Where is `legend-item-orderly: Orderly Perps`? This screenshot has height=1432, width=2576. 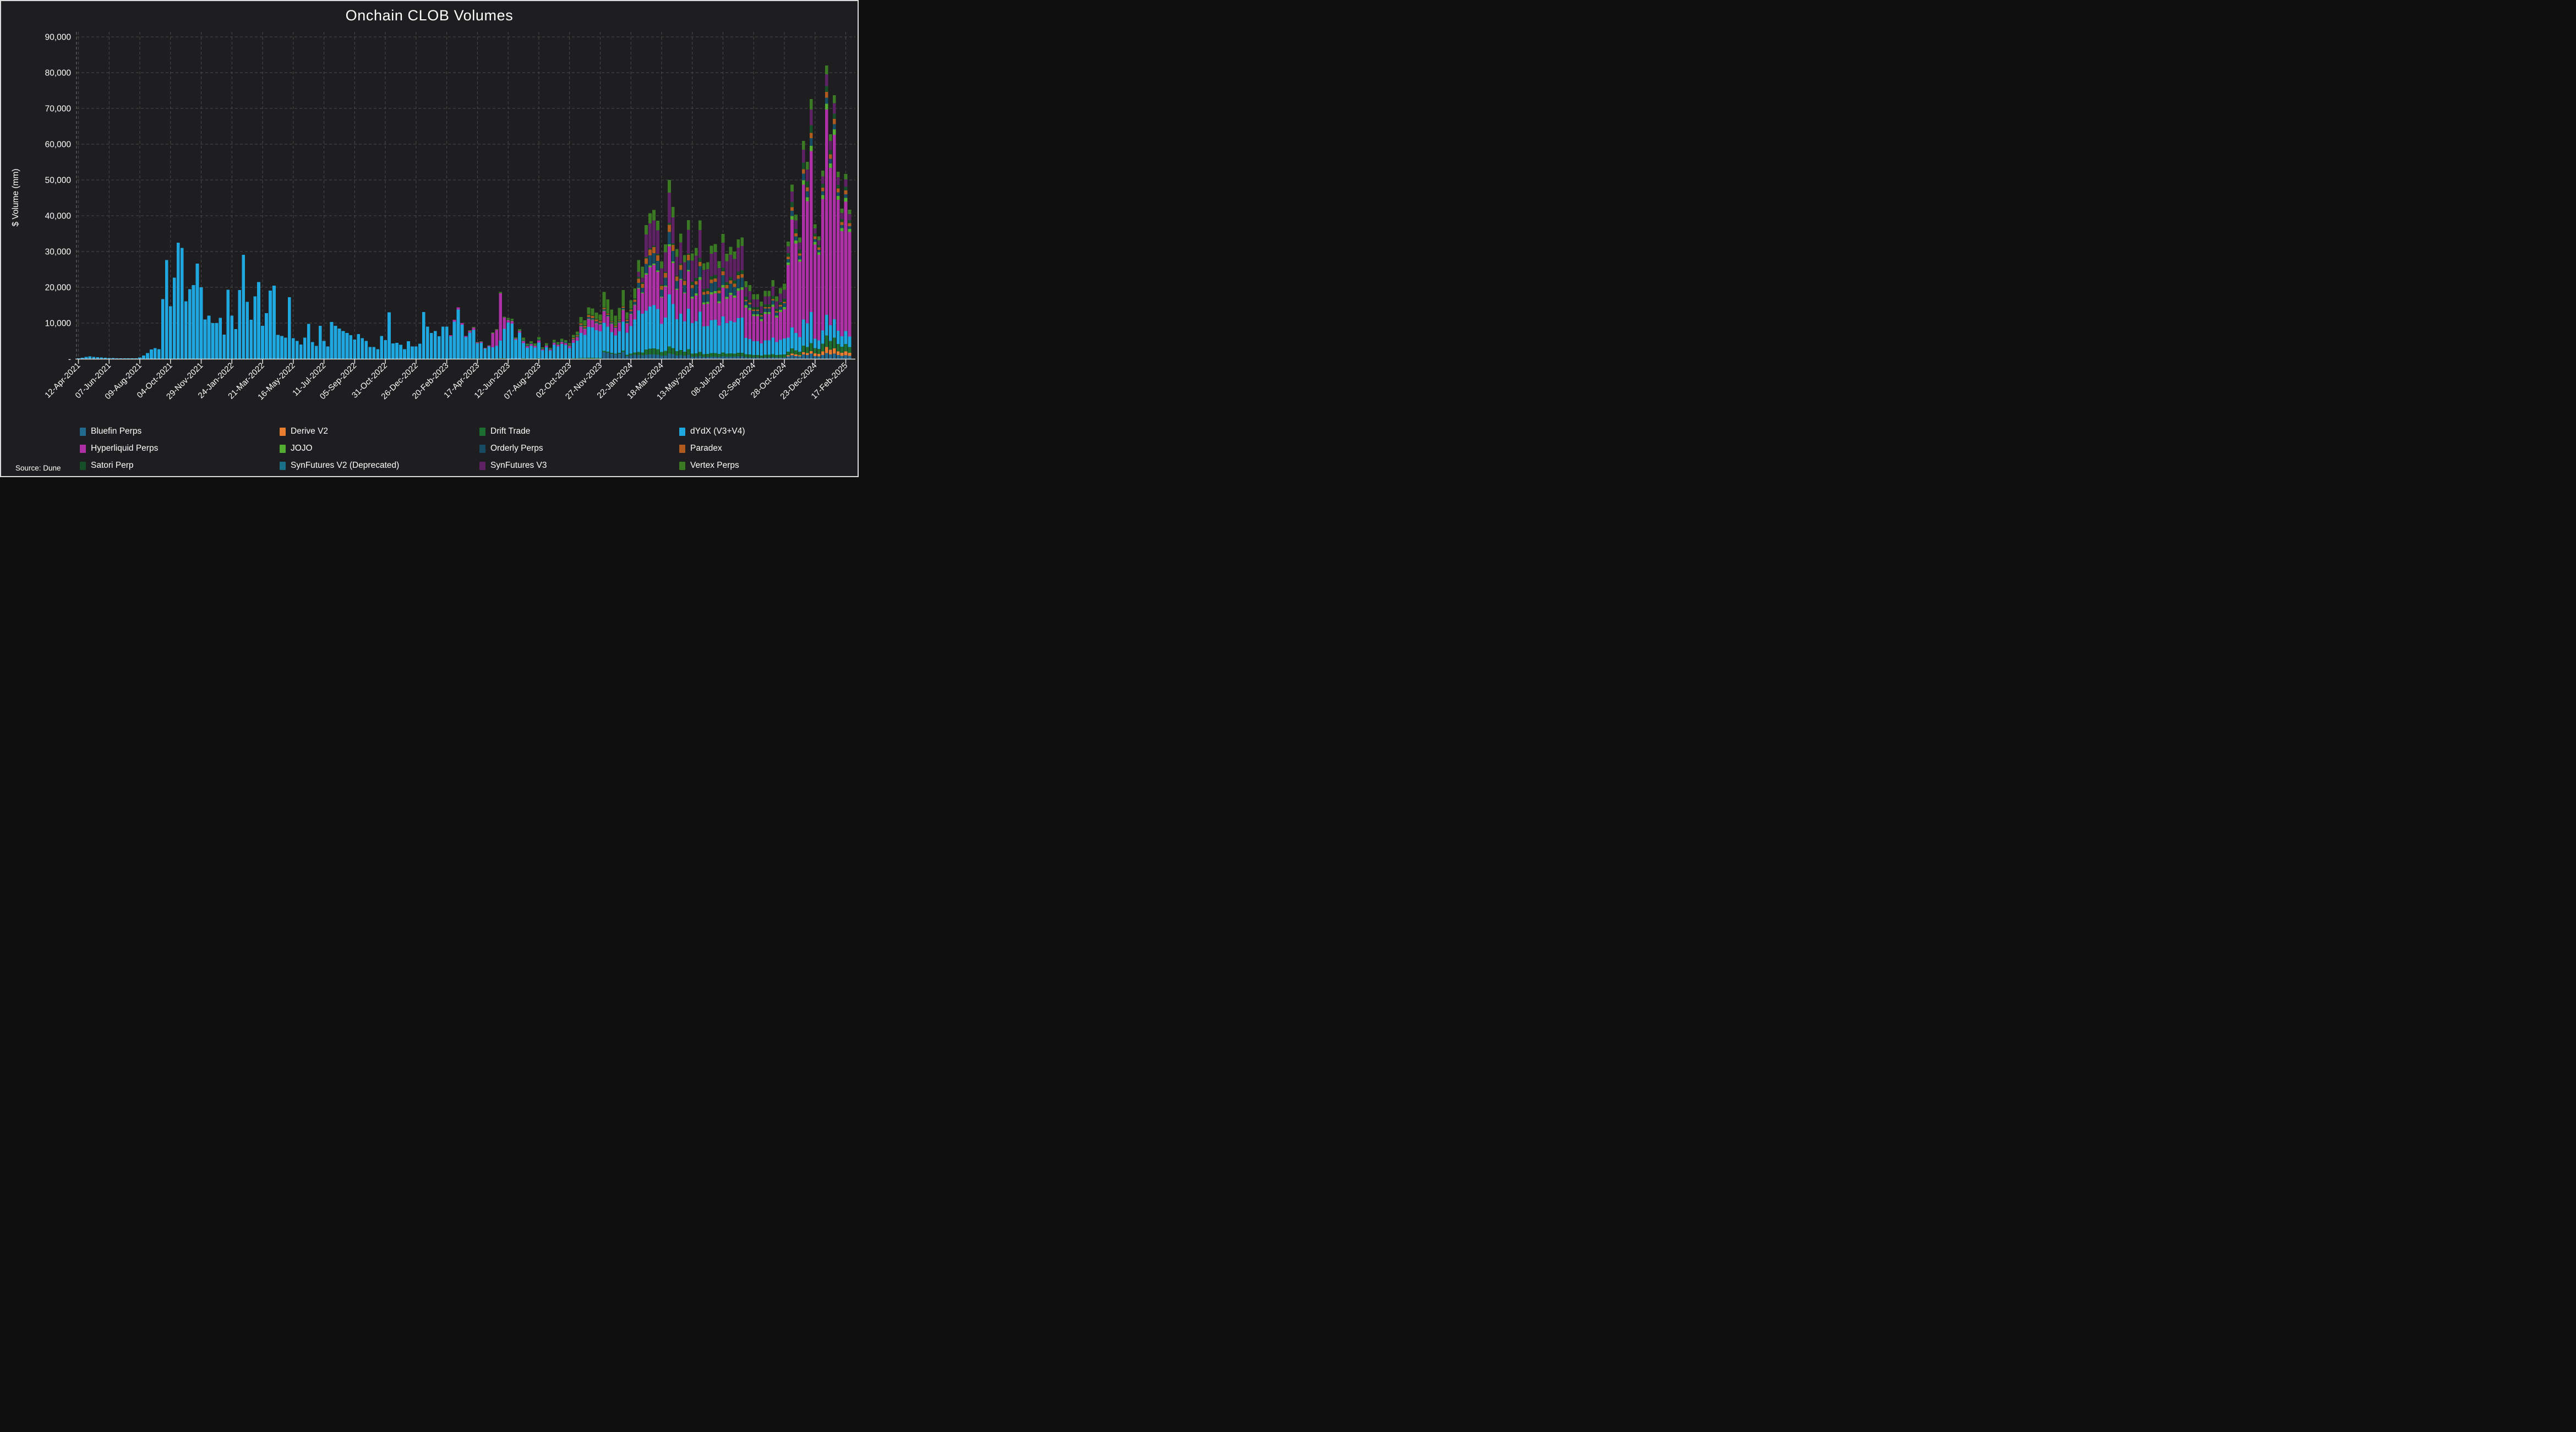 legend-item-orderly: Orderly Perps is located at coordinates (579, 448).